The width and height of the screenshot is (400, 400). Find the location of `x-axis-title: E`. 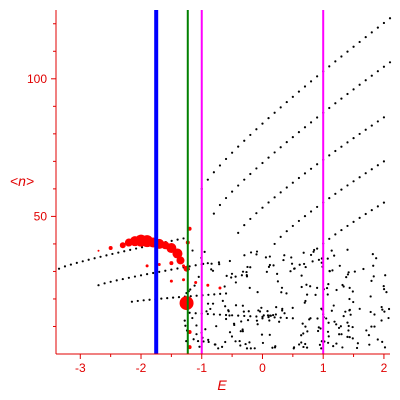

x-axis-title: E is located at coordinates (222, 385).